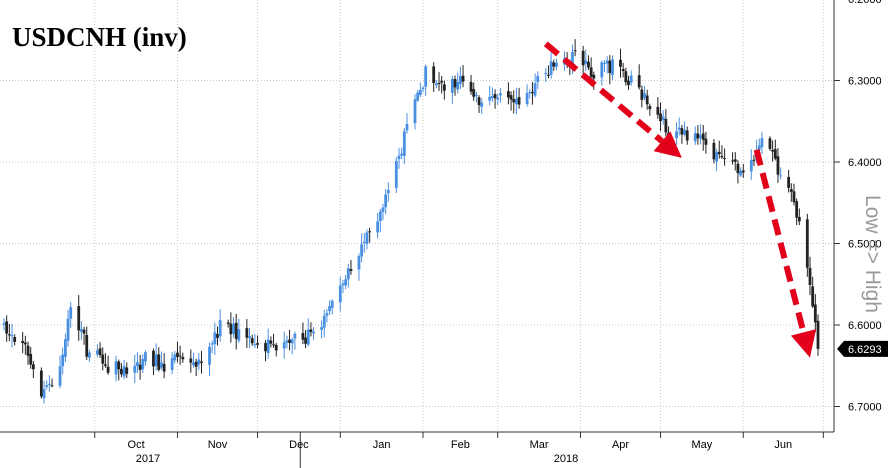  Describe the element at coordinates (872, 254) in the screenshot. I see `inverted-axis-note: Low => High` at that location.